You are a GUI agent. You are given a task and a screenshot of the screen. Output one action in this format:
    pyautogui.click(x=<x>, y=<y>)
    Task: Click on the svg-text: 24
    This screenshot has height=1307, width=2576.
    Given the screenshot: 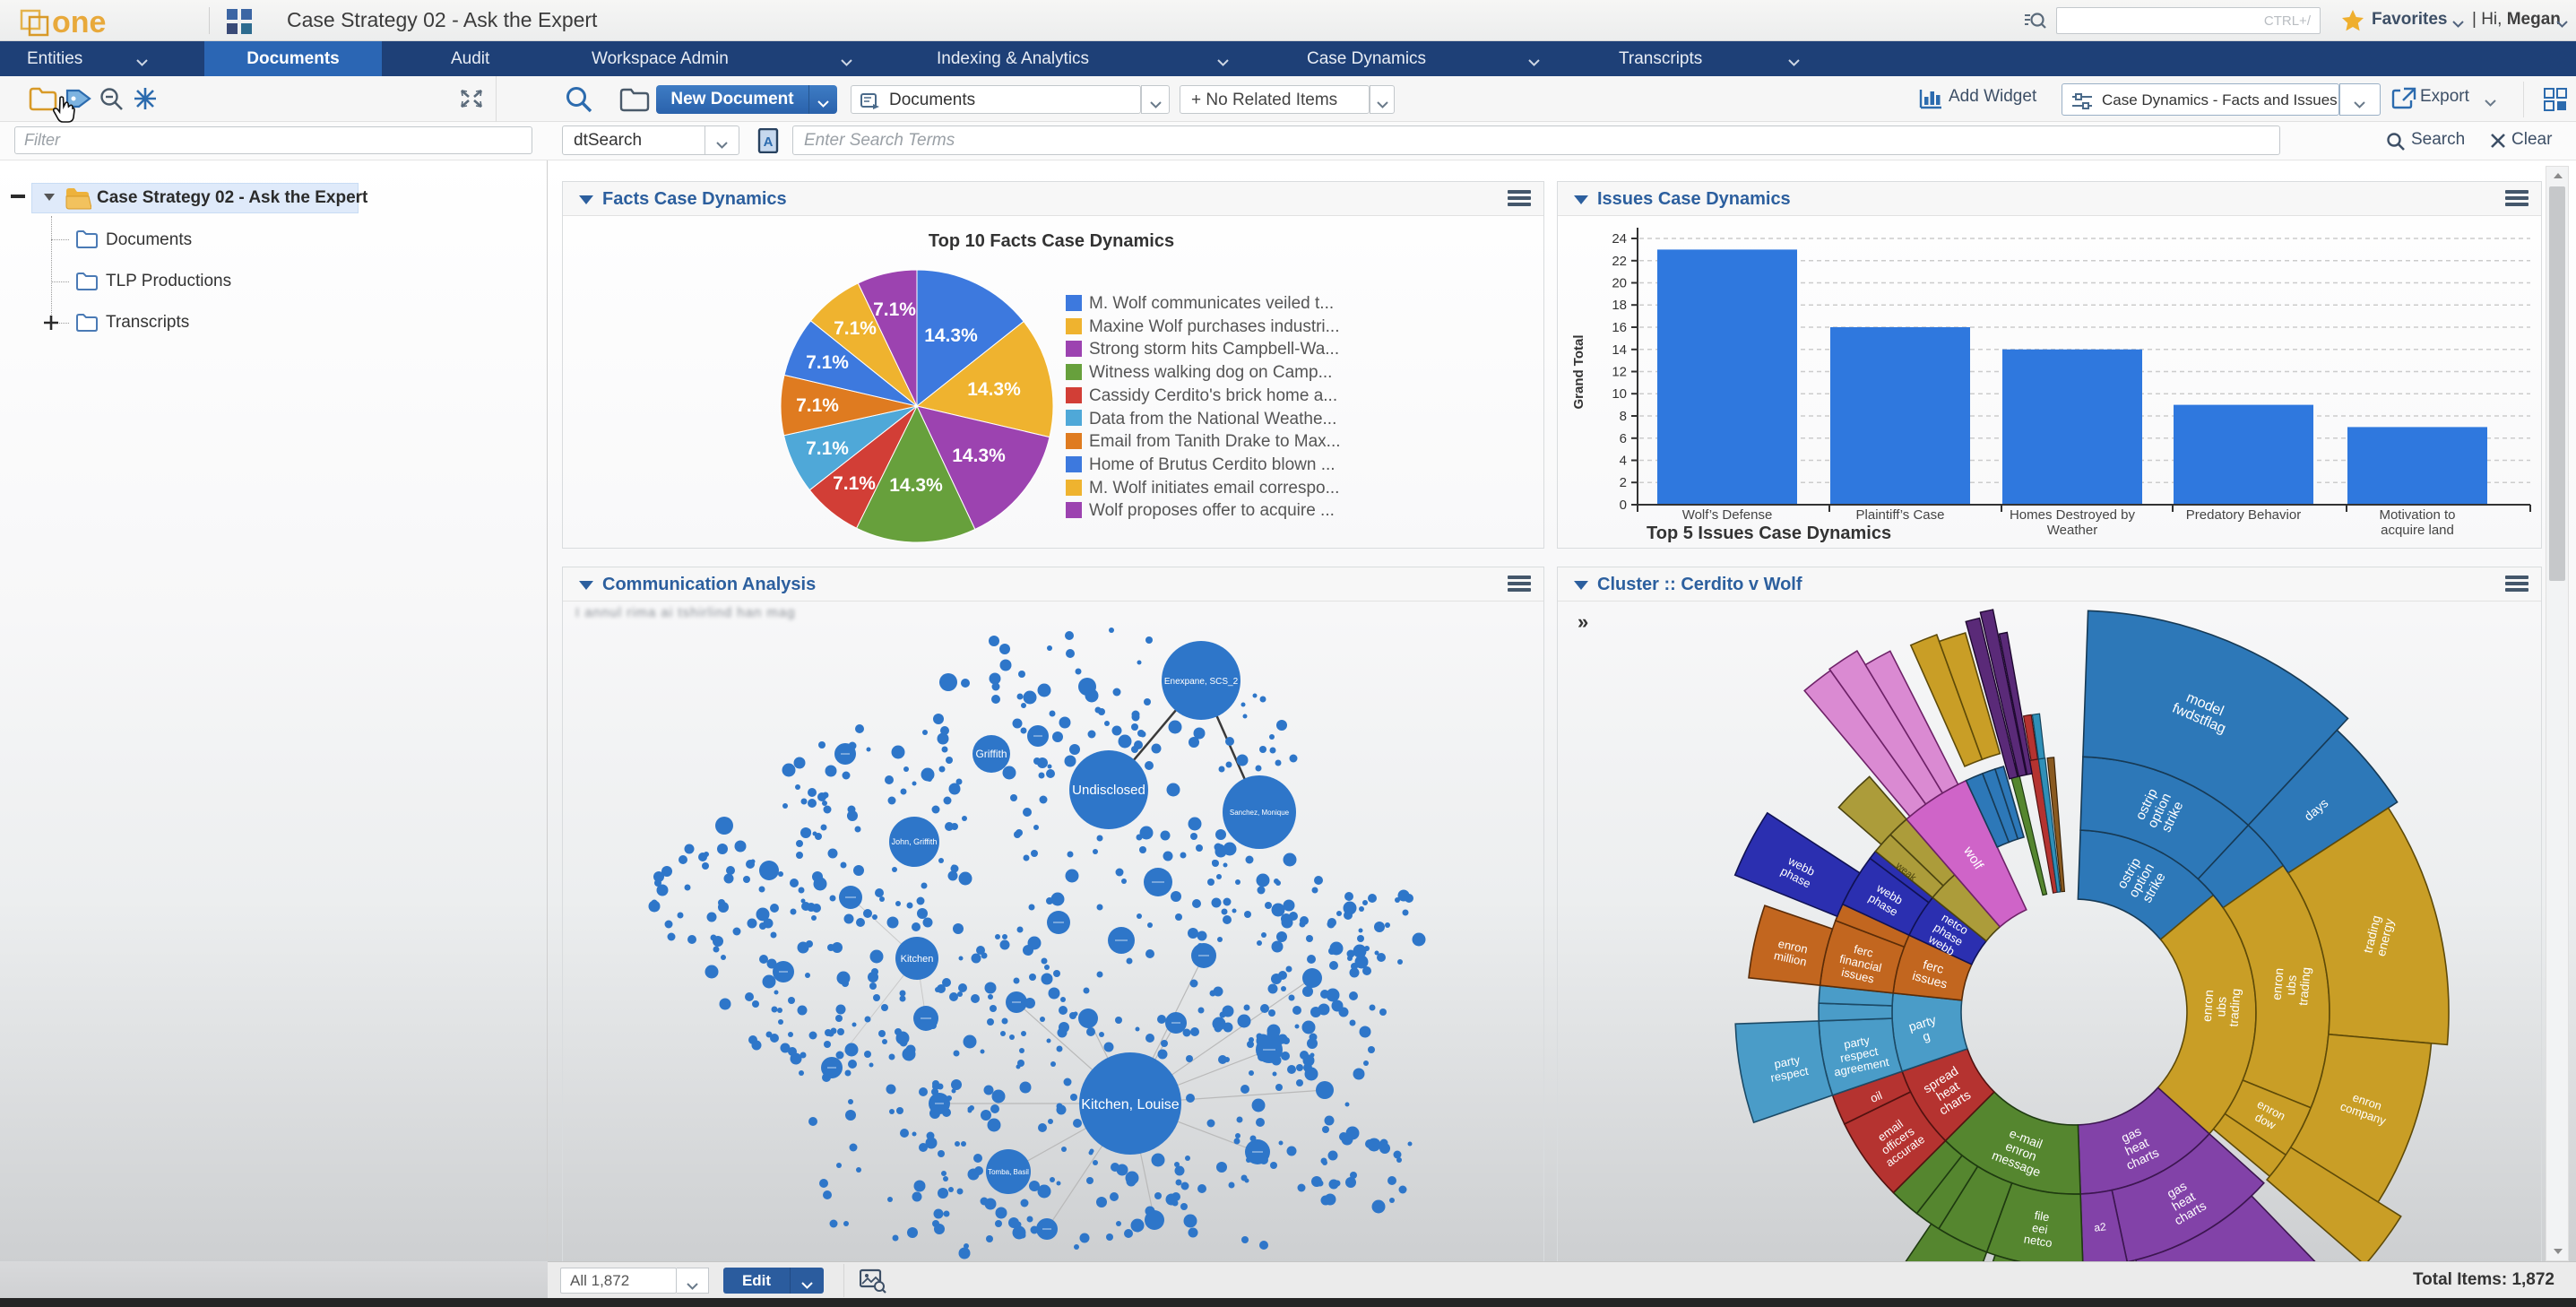 What is the action you would take?
    pyautogui.click(x=1619, y=239)
    